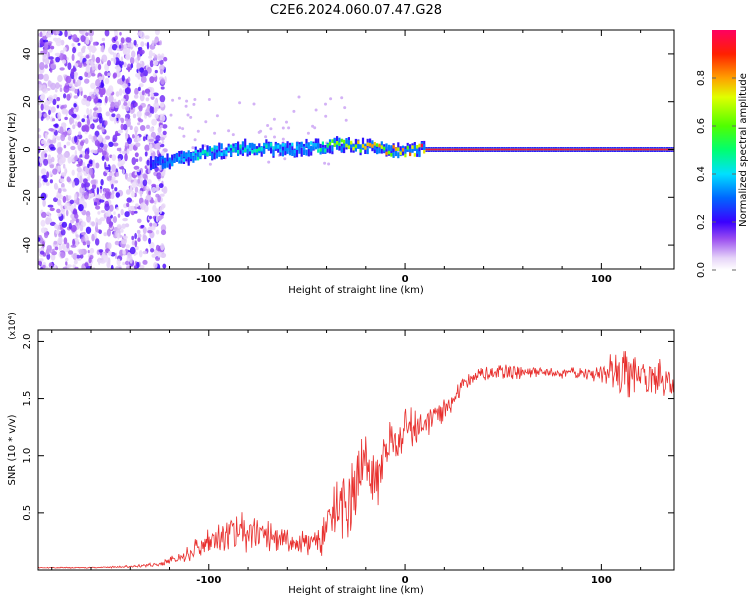  I want to click on spectrogram-ytick-label: -20, so click(27, 197).